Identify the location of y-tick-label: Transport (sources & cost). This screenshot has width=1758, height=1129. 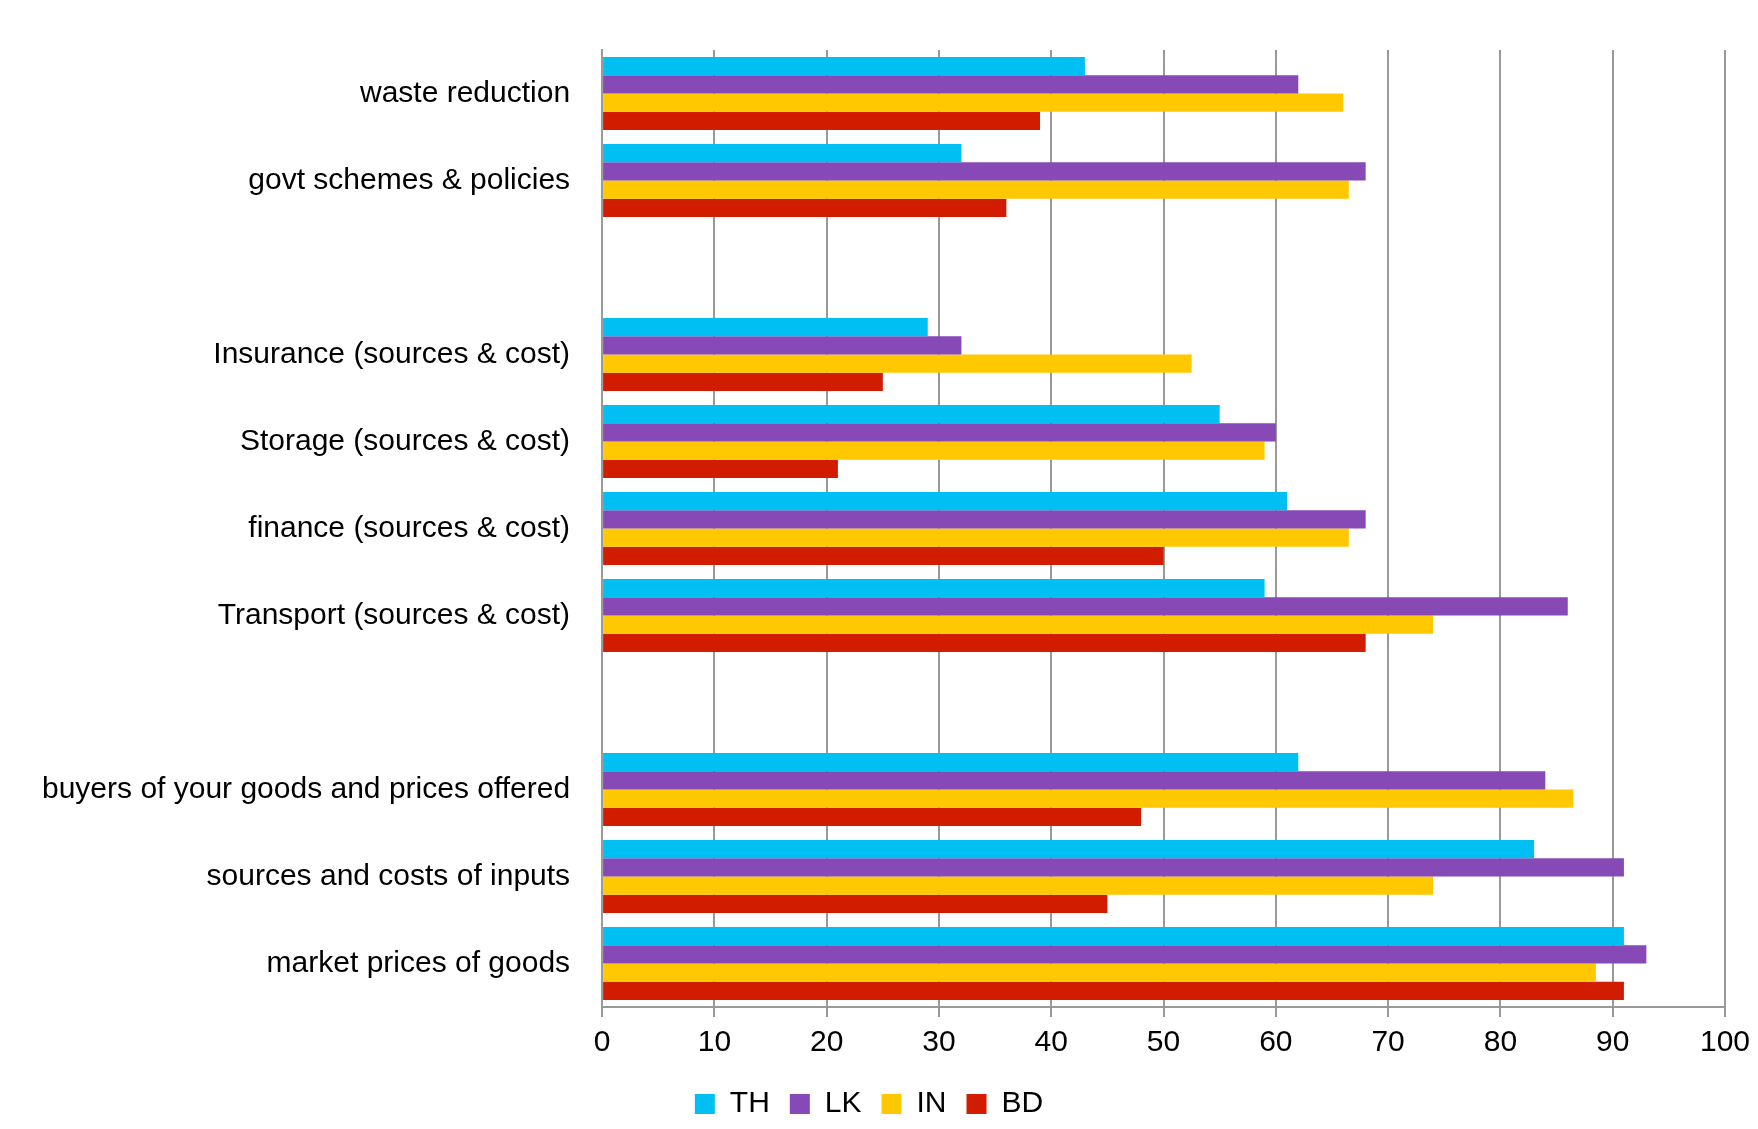
(394, 613).